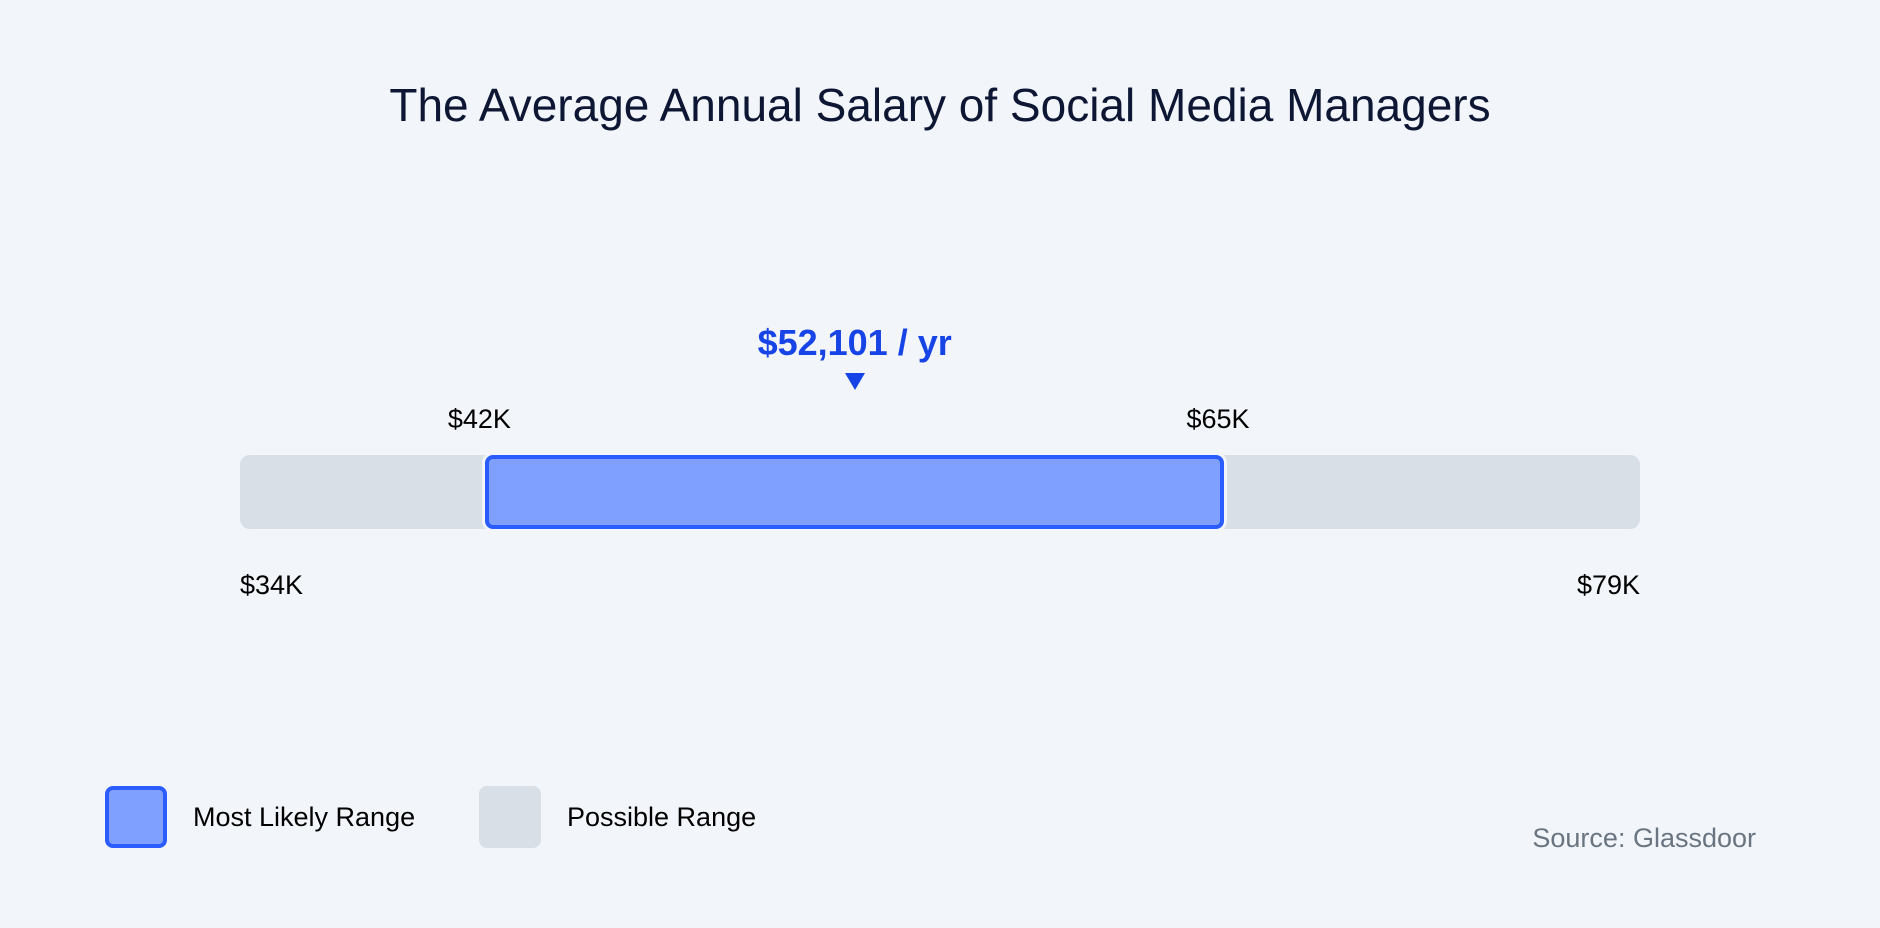 This screenshot has height=928, width=1880. I want to click on legend-possible-swatch, so click(510, 817).